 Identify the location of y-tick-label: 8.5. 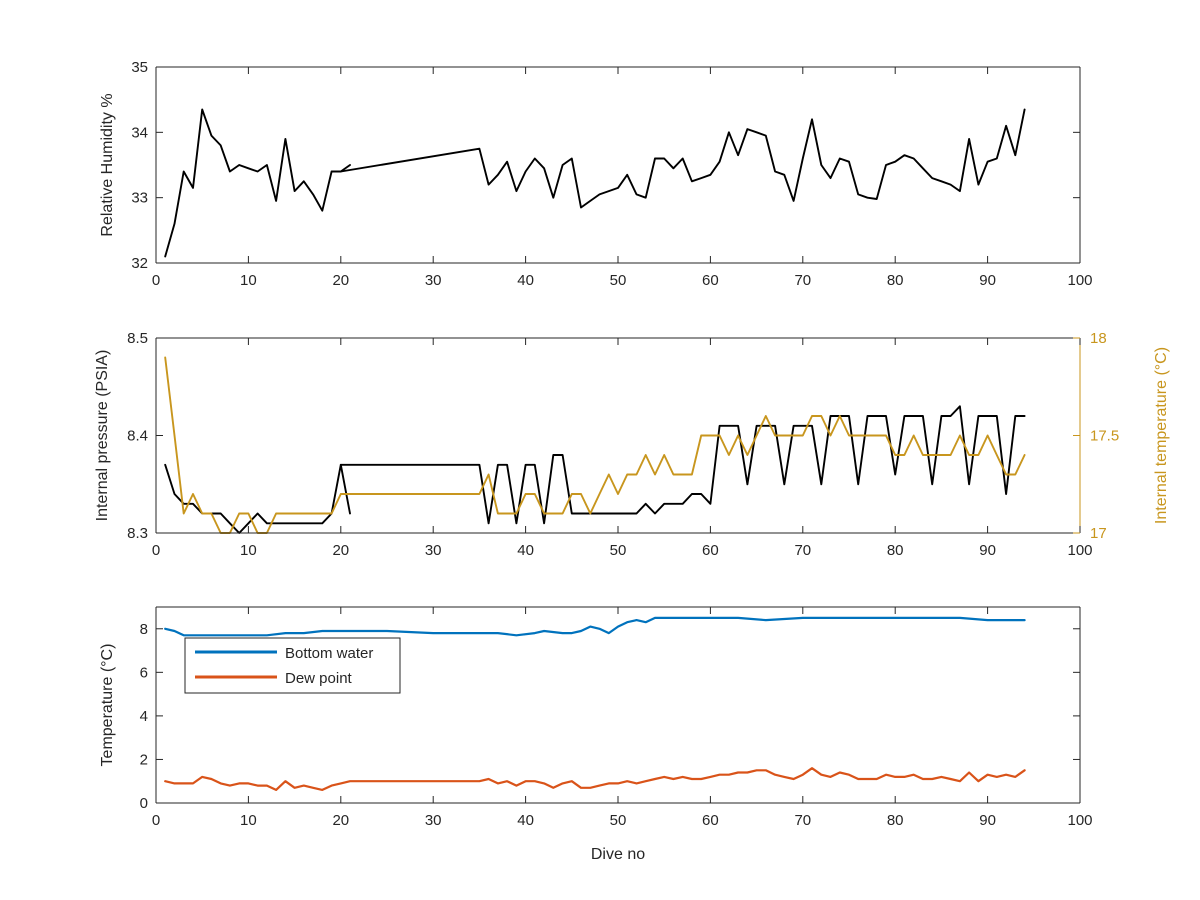
(137, 338).